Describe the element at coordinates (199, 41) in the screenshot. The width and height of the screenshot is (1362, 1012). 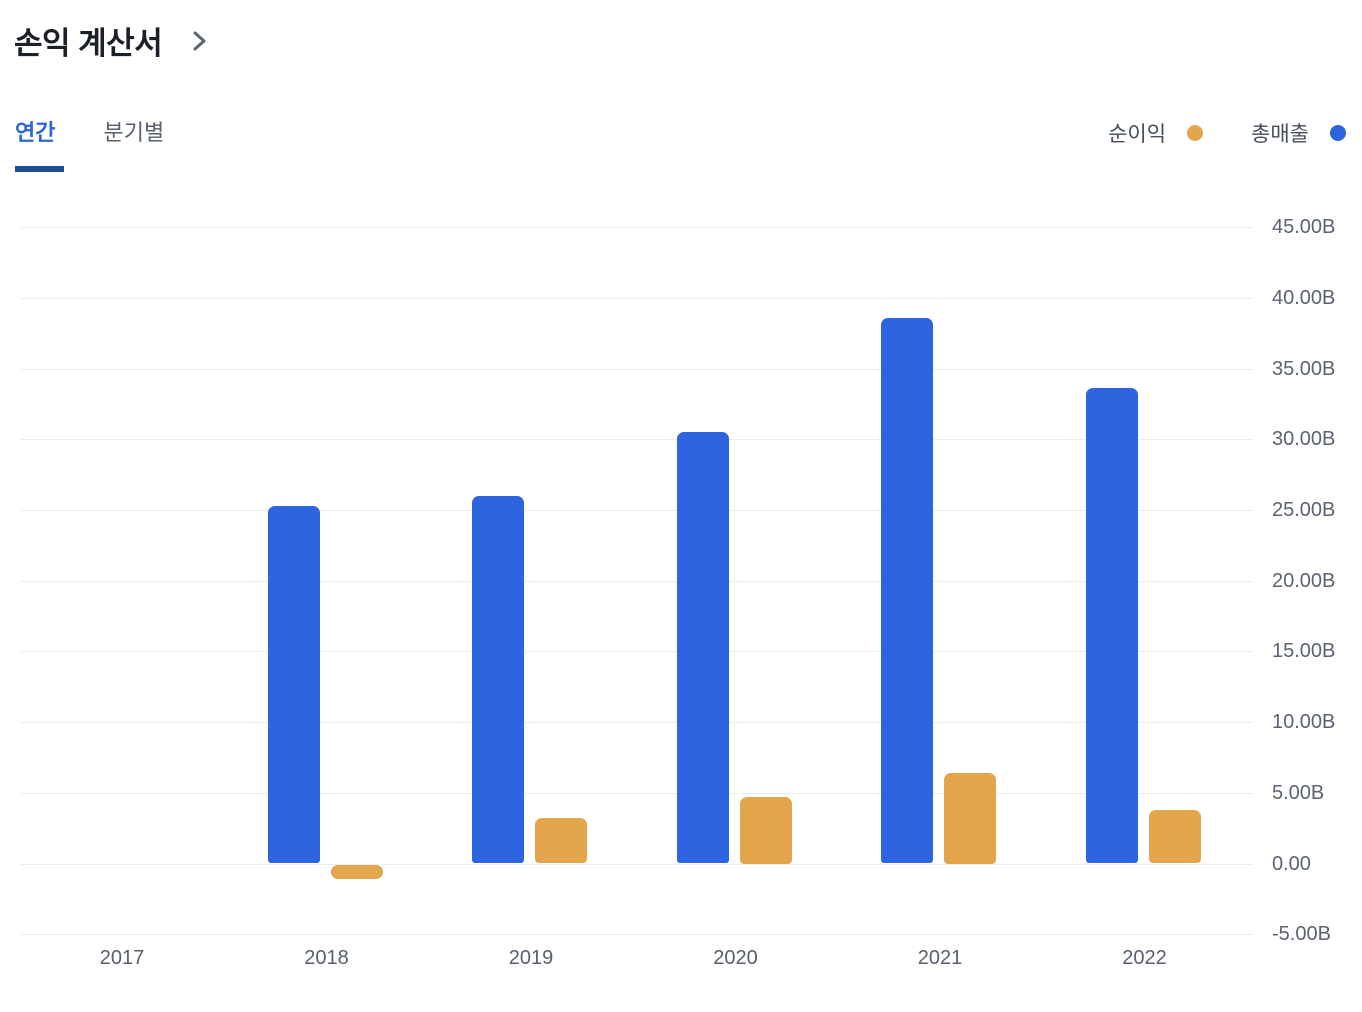
I see `chevron-right-icon` at that location.